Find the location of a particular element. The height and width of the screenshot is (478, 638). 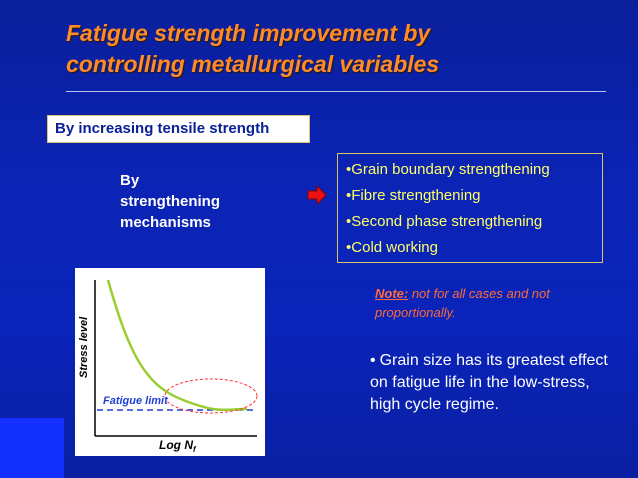

x-axis-label-sub: f is located at coordinates (195, 449).